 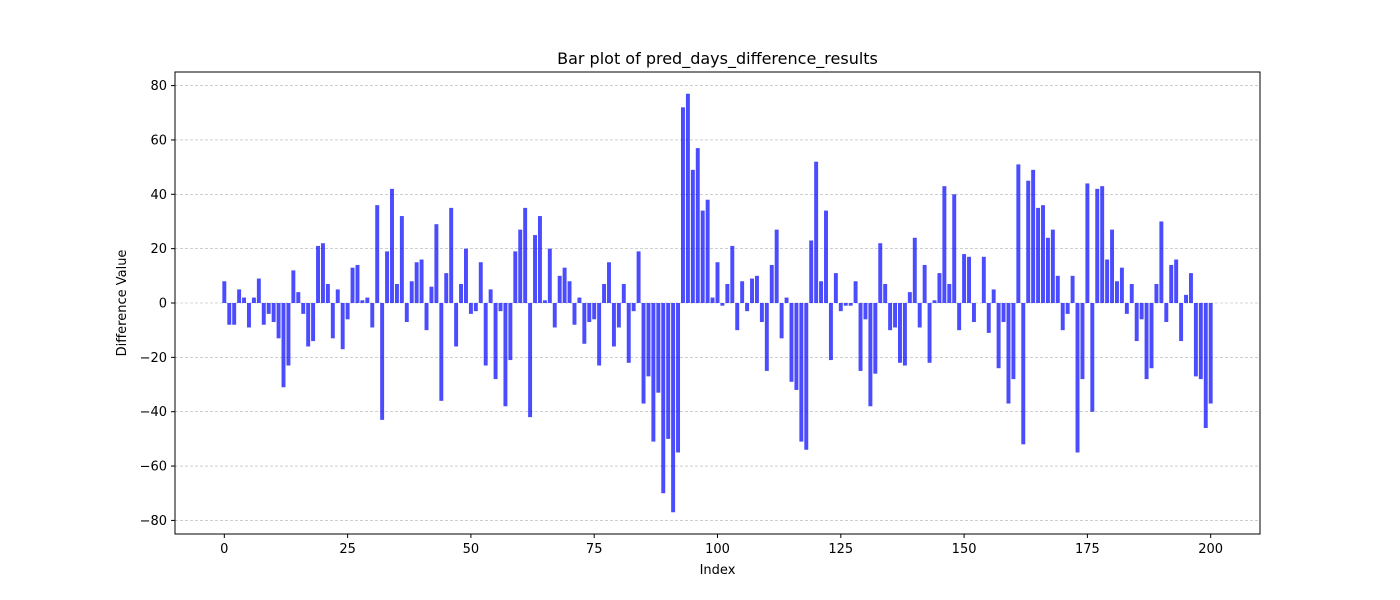 What do you see at coordinates (1087, 549) in the screenshot?
I see `x-tick-label: 175` at bounding box center [1087, 549].